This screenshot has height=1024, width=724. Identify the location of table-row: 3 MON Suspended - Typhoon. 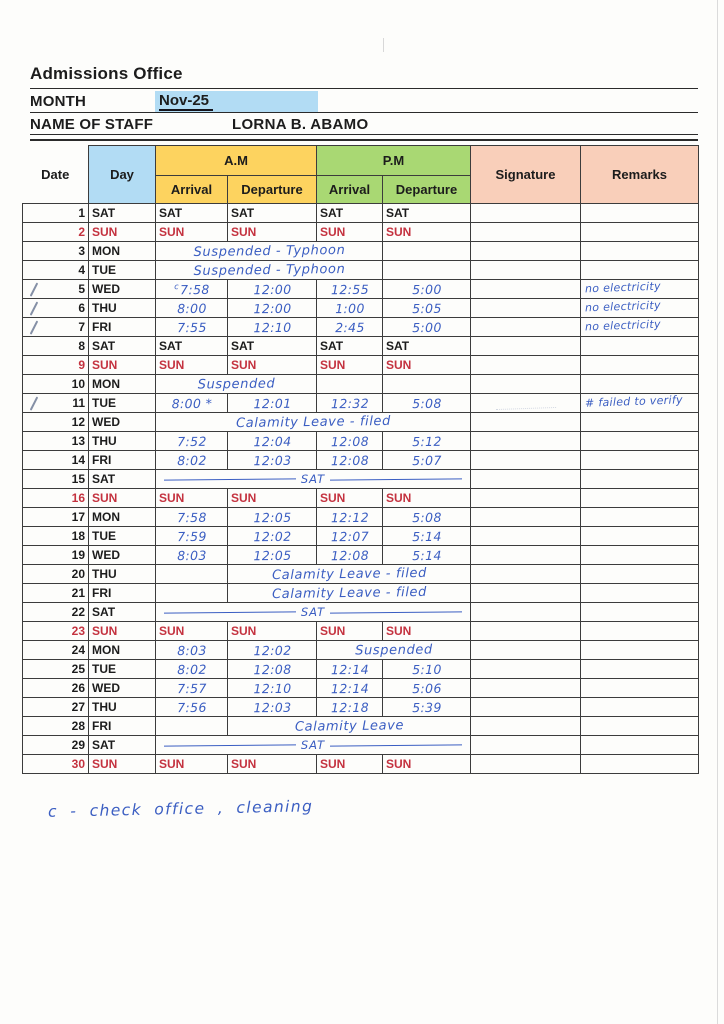
(360, 251).